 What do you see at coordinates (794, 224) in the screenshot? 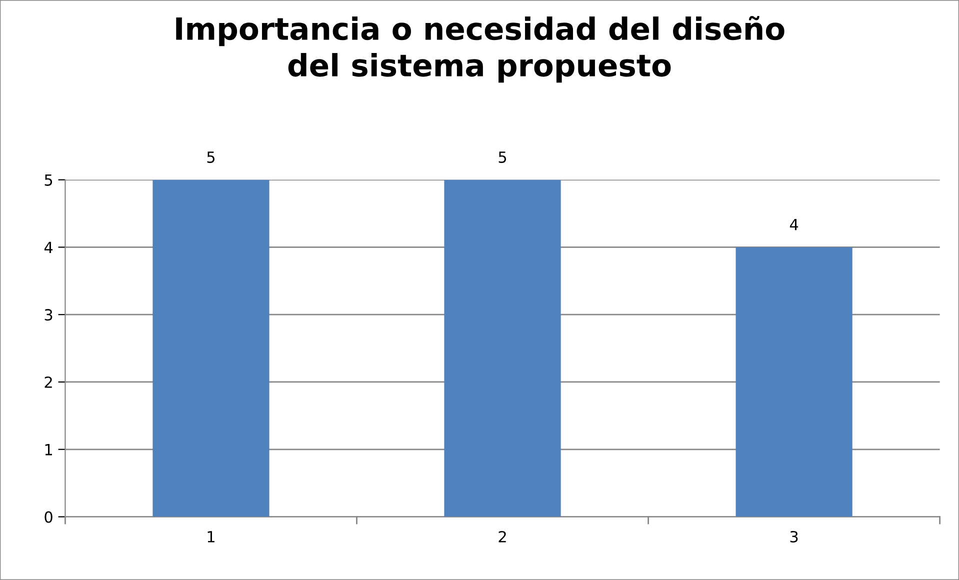
I see `data-label: 4` at bounding box center [794, 224].